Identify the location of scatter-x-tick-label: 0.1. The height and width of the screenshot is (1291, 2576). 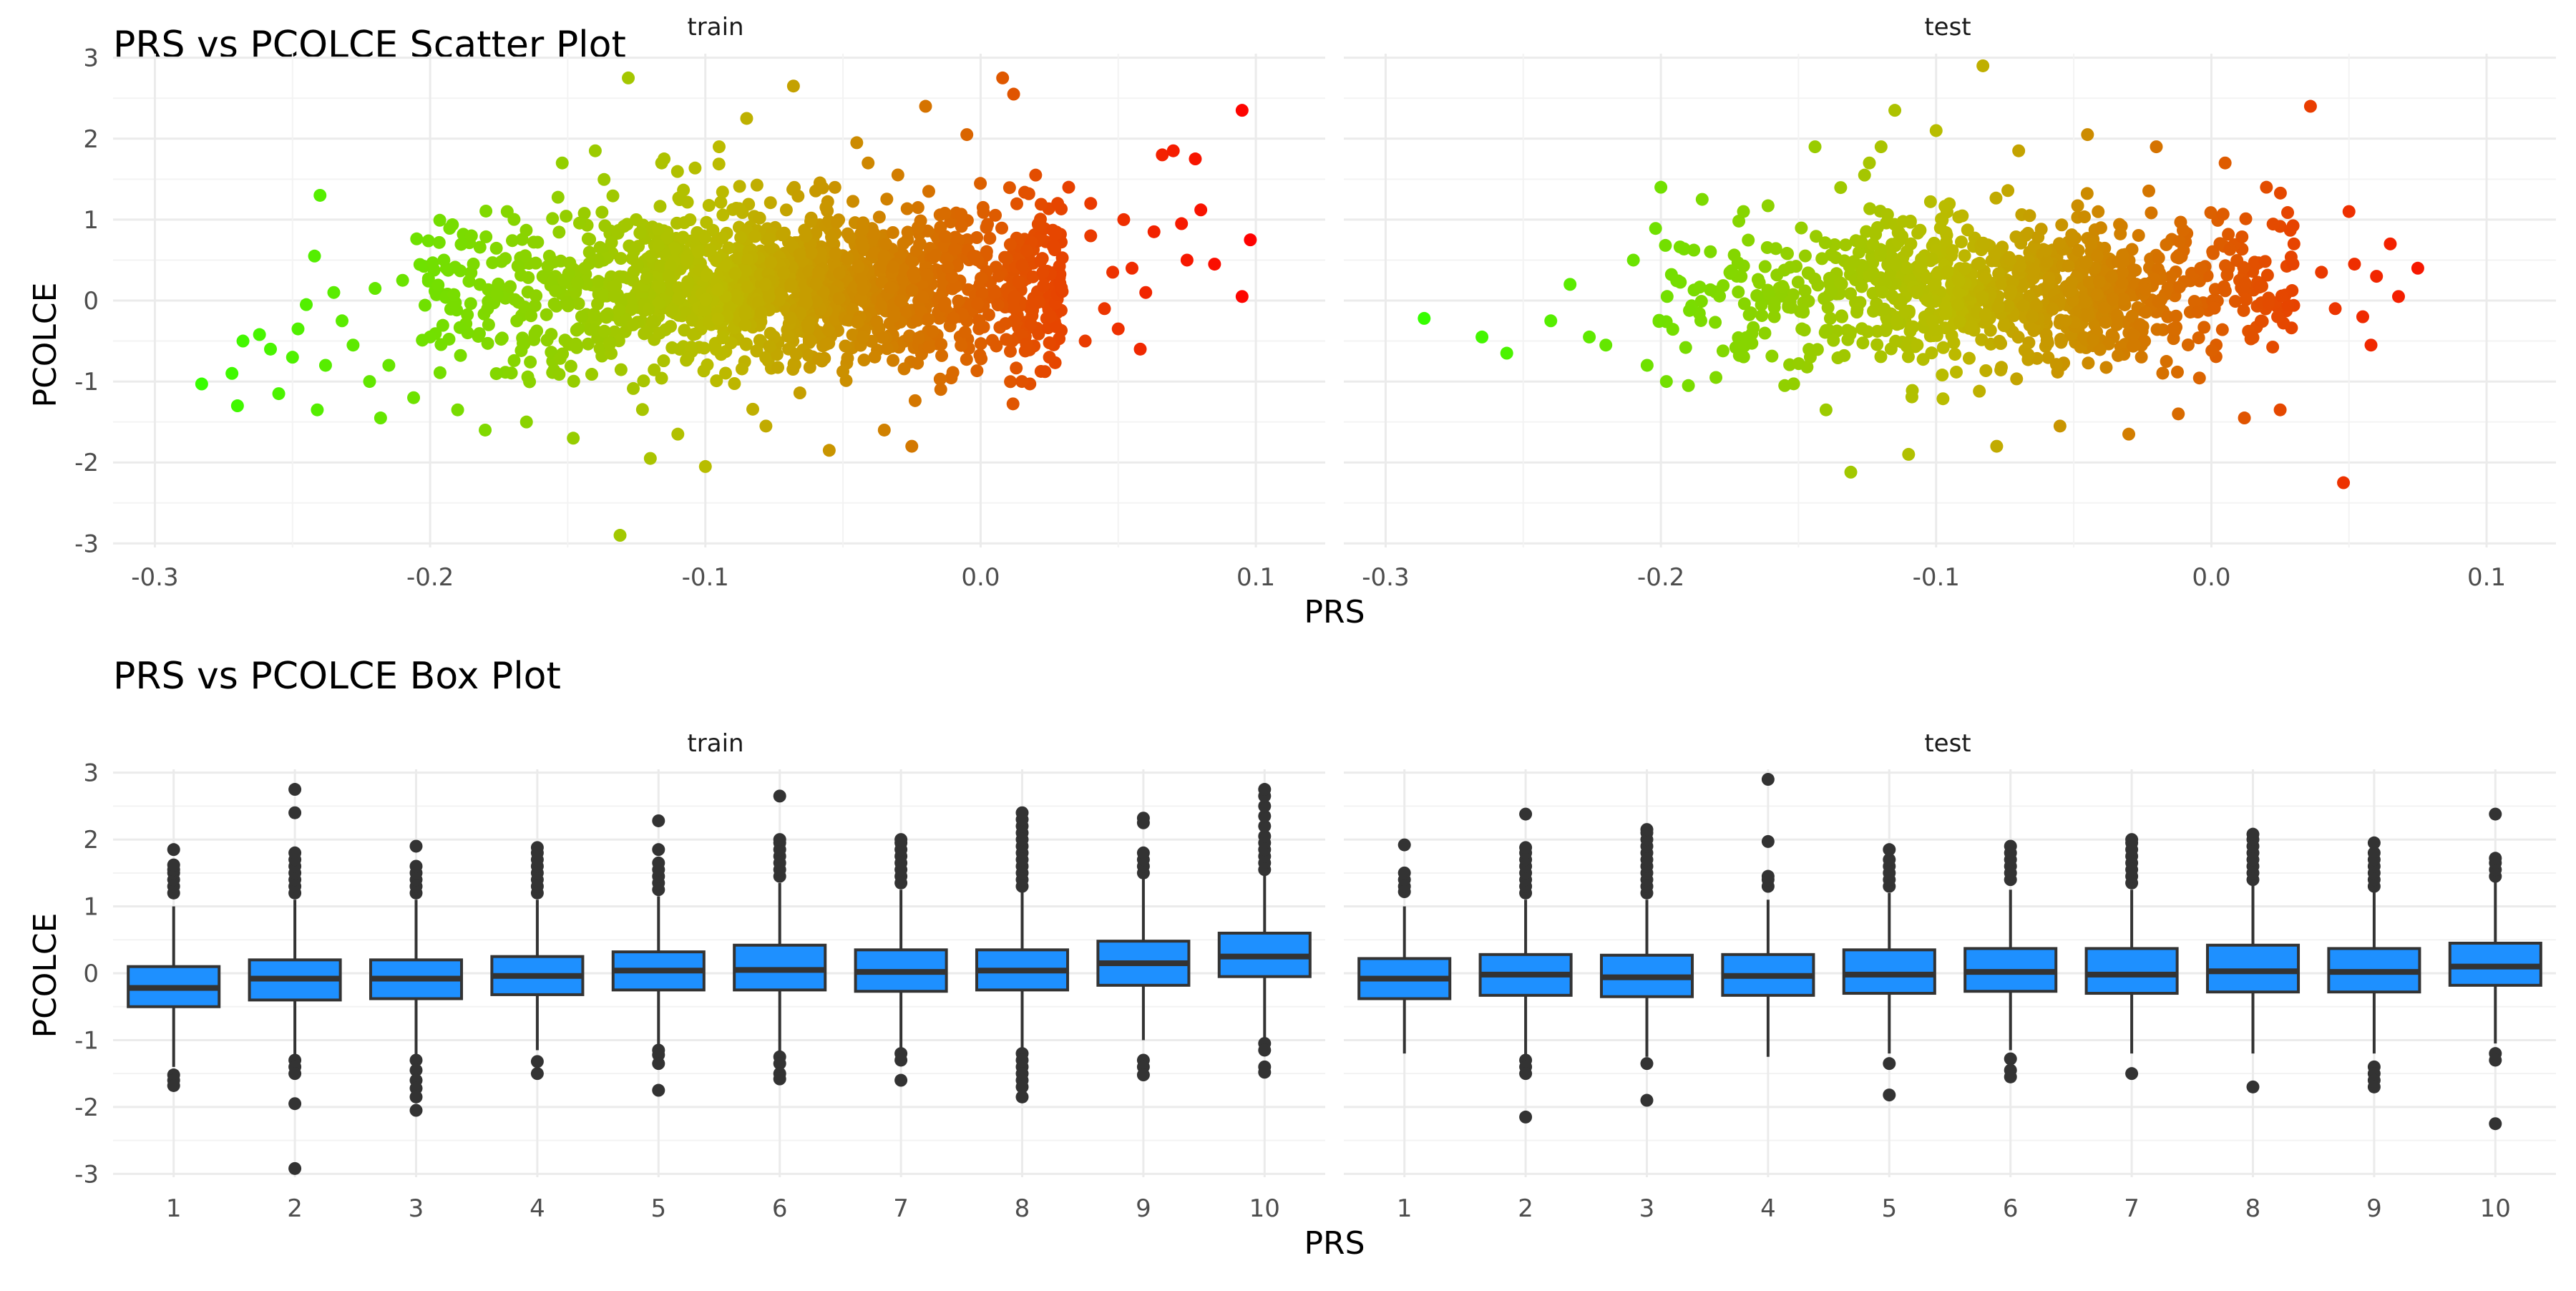
(1255, 577).